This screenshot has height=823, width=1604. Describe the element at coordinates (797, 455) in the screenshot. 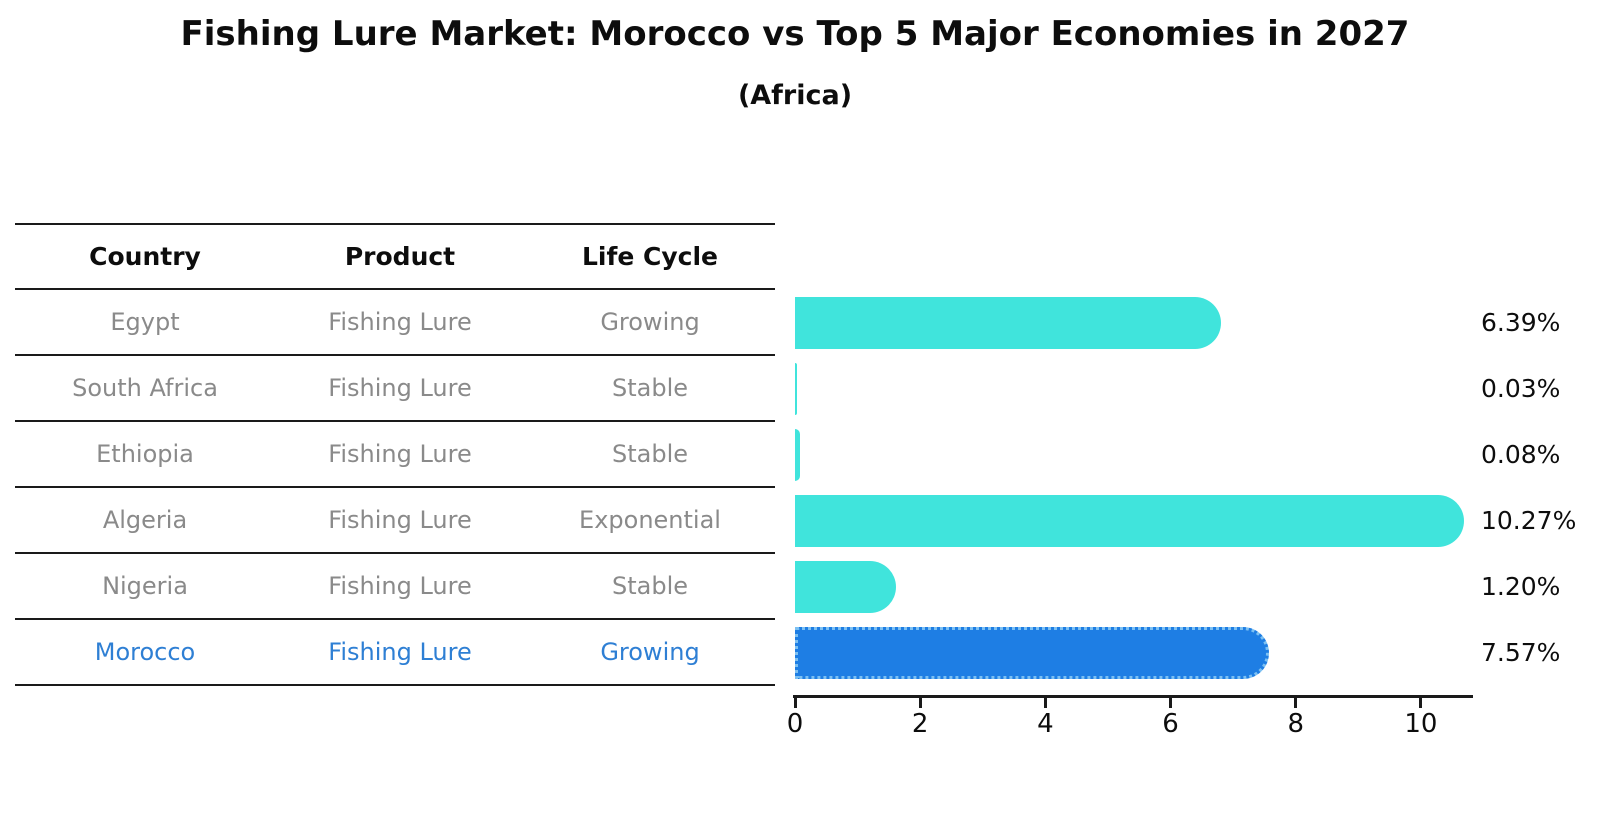

I see `bar-ethiopia` at that location.